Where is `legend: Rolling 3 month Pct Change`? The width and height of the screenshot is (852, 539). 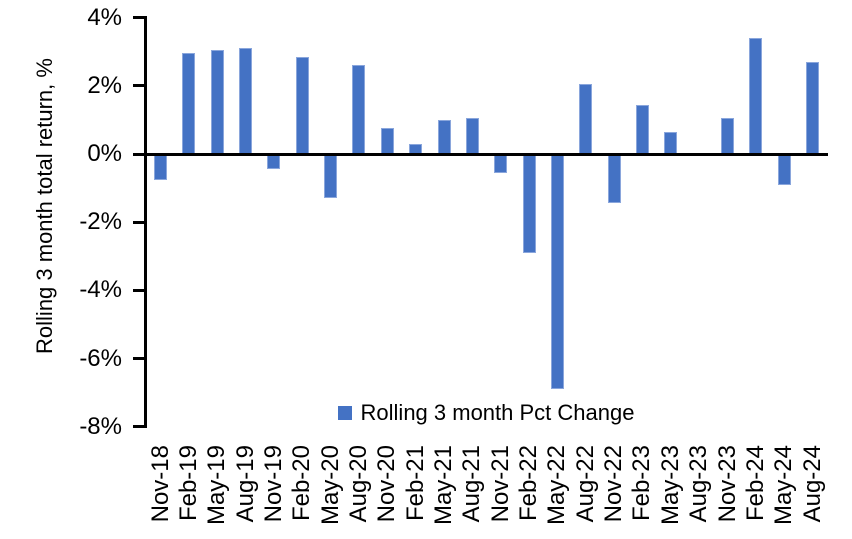
legend: Rolling 3 month Pct Change is located at coordinates (486, 413).